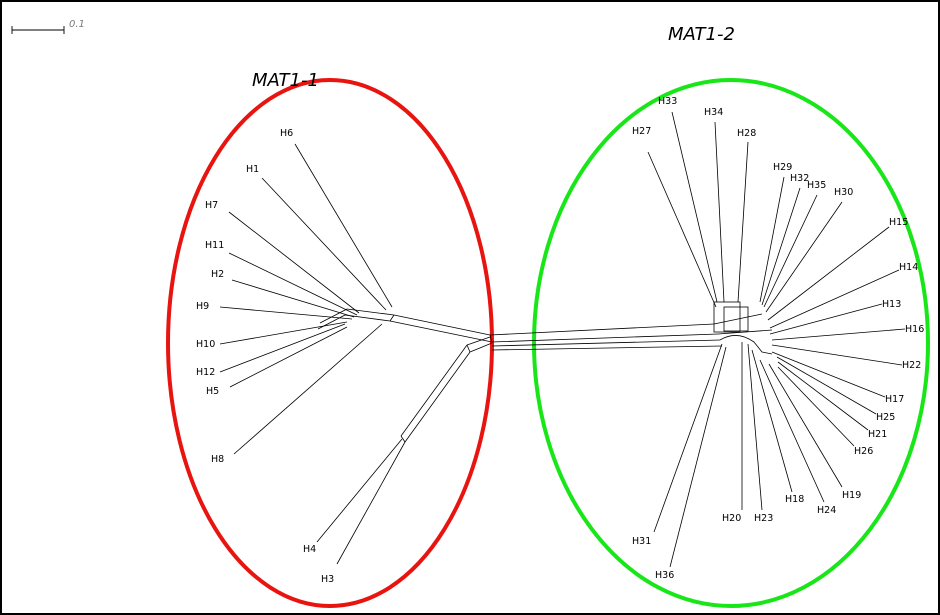  Describe the element at coordinates (252, 169) in the screenshot. I see `label-h1: H1` at that location.